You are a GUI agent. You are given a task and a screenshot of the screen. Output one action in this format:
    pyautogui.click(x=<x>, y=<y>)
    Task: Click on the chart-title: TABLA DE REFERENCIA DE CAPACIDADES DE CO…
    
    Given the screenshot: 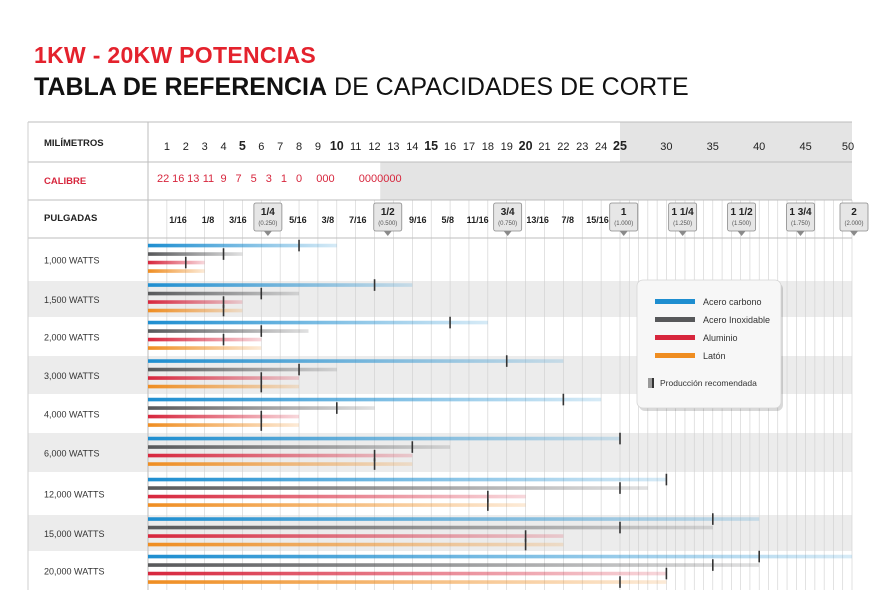 What is the action you would take?
    pyautogui.click(x=361, y=87)
    